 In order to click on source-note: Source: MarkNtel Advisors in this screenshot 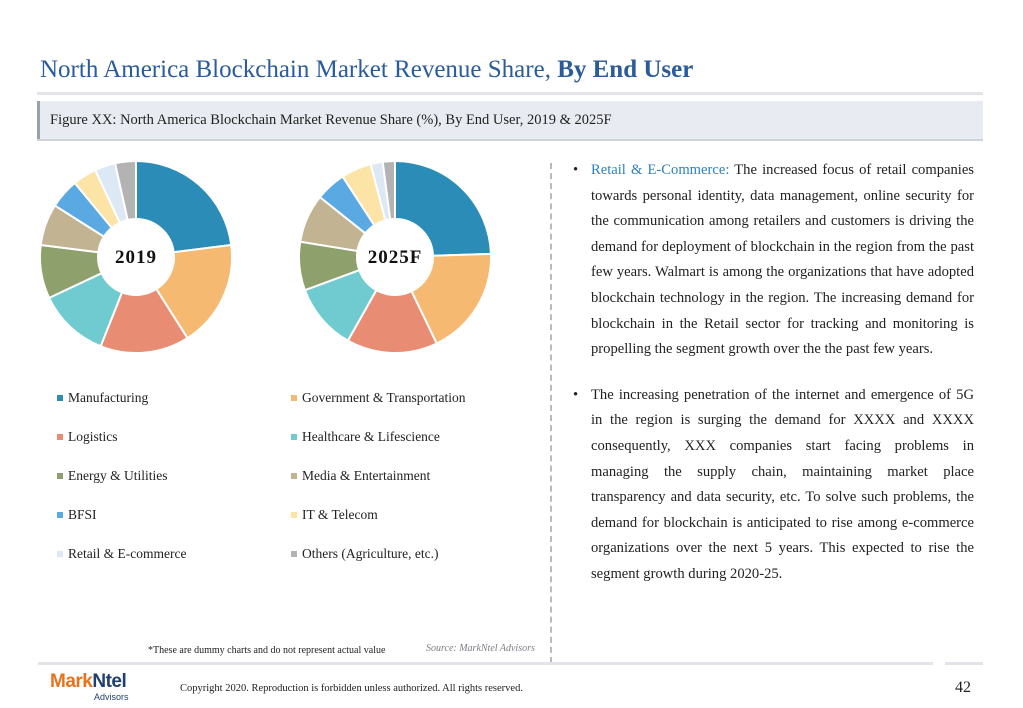, I will do `click(480, 648)`.